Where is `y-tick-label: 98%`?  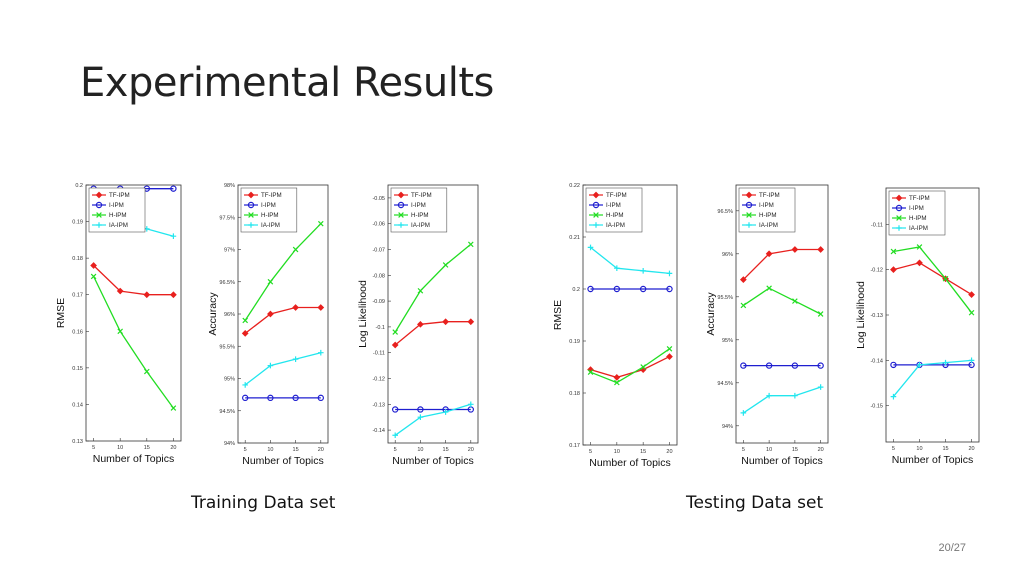
y-tick-label: 98% is located at coordinates (229, 186).